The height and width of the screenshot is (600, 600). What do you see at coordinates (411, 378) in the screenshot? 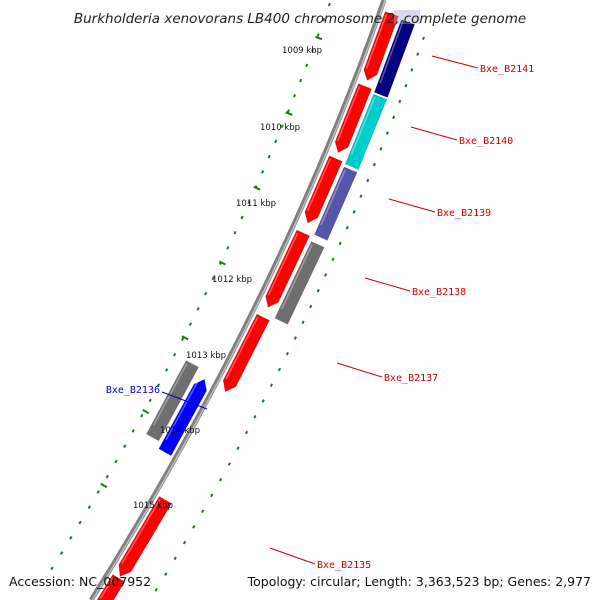
I see `gene-label-bxe-b2137: Bxe_B2137` at bounding box center [411, 378].